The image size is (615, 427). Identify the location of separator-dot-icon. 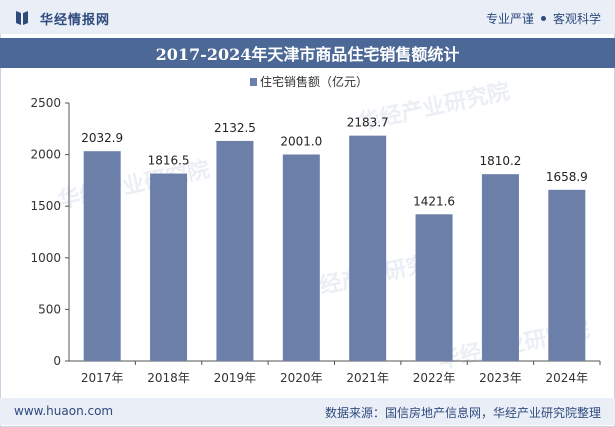
(543, 18).